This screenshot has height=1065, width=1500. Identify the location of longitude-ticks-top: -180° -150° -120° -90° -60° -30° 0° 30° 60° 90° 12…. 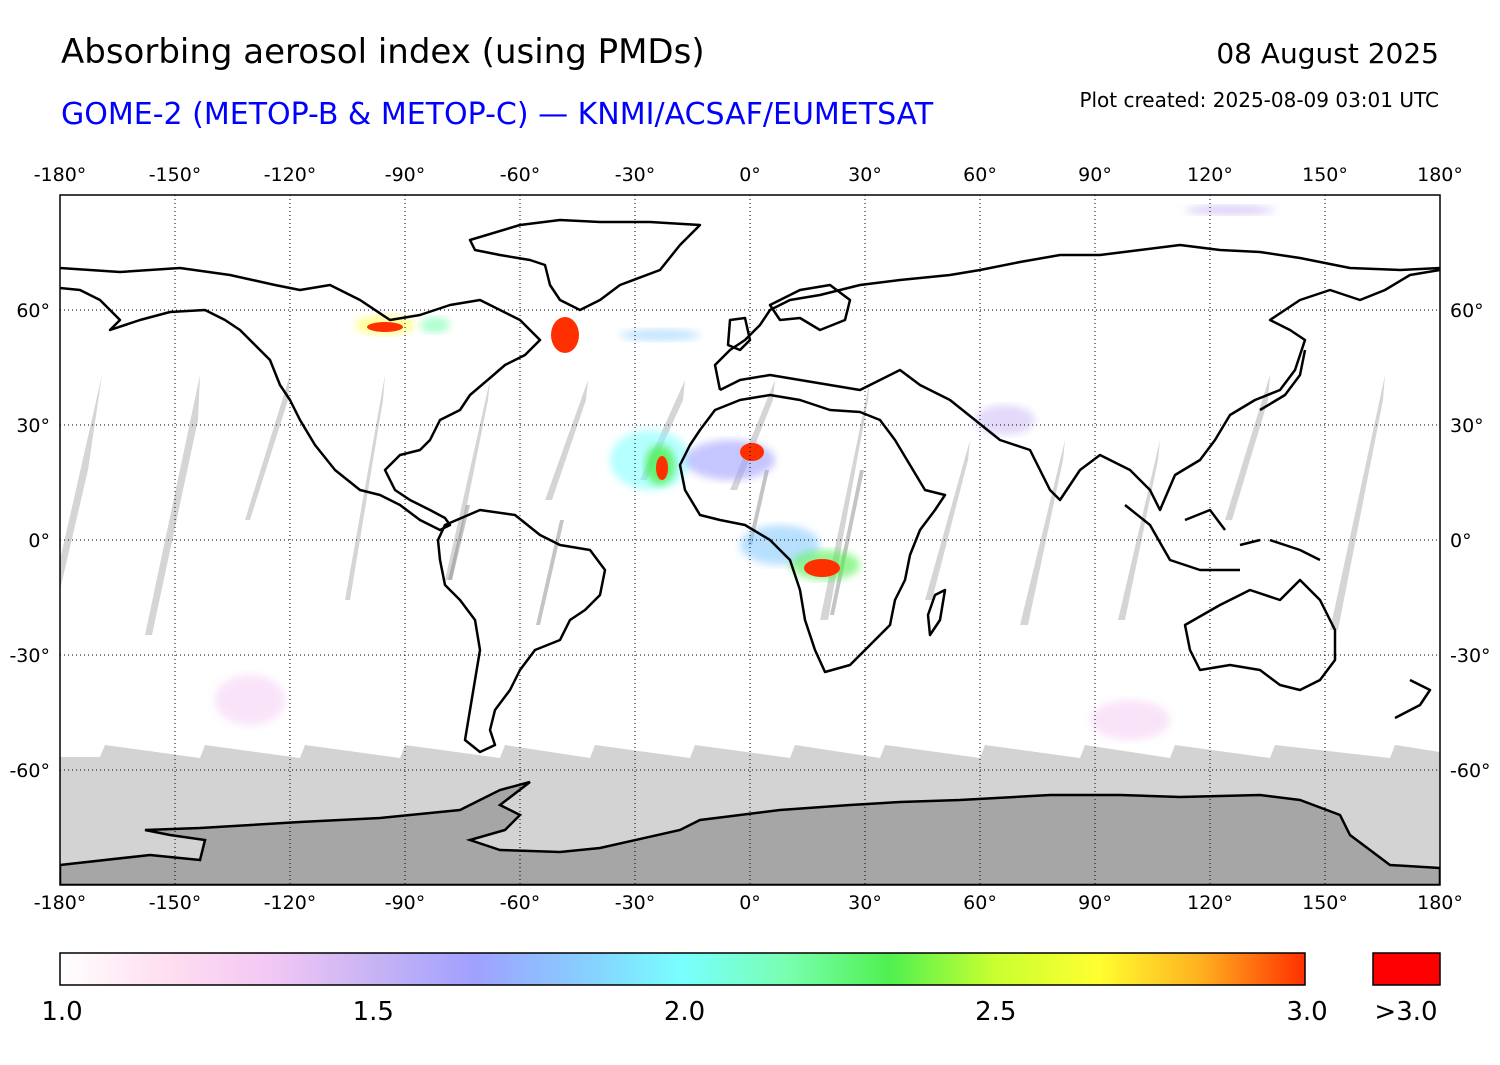
(748, 175).